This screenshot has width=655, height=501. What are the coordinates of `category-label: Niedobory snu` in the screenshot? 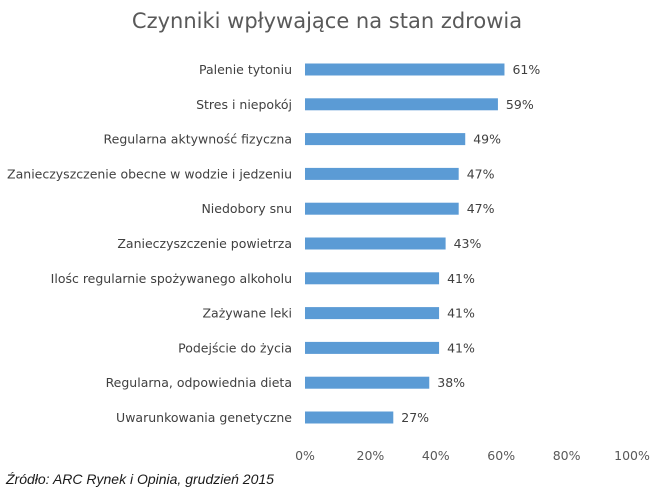 It's located at (246, 208).